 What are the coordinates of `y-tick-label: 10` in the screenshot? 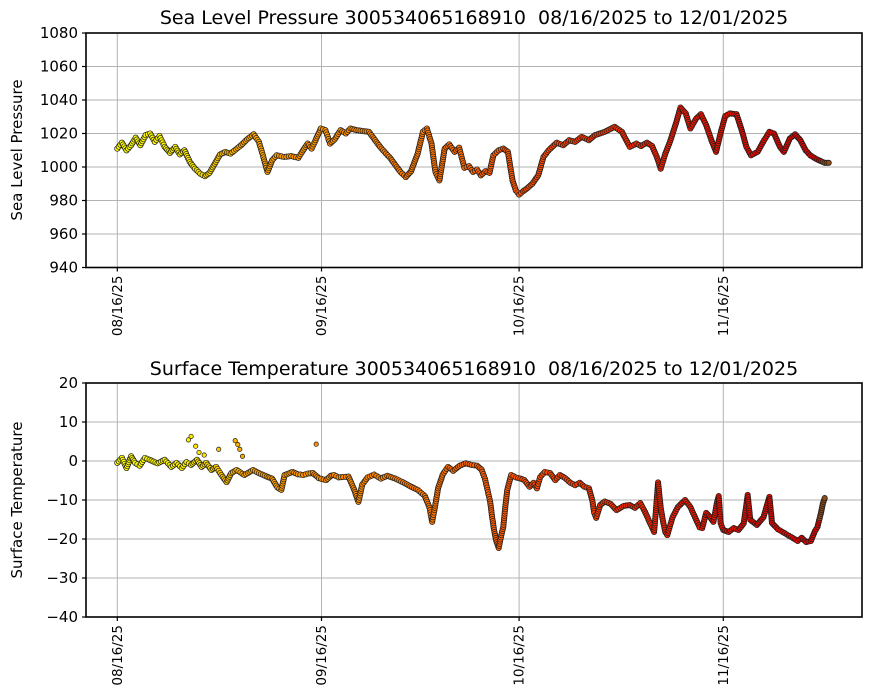 It's located at (68, 422).